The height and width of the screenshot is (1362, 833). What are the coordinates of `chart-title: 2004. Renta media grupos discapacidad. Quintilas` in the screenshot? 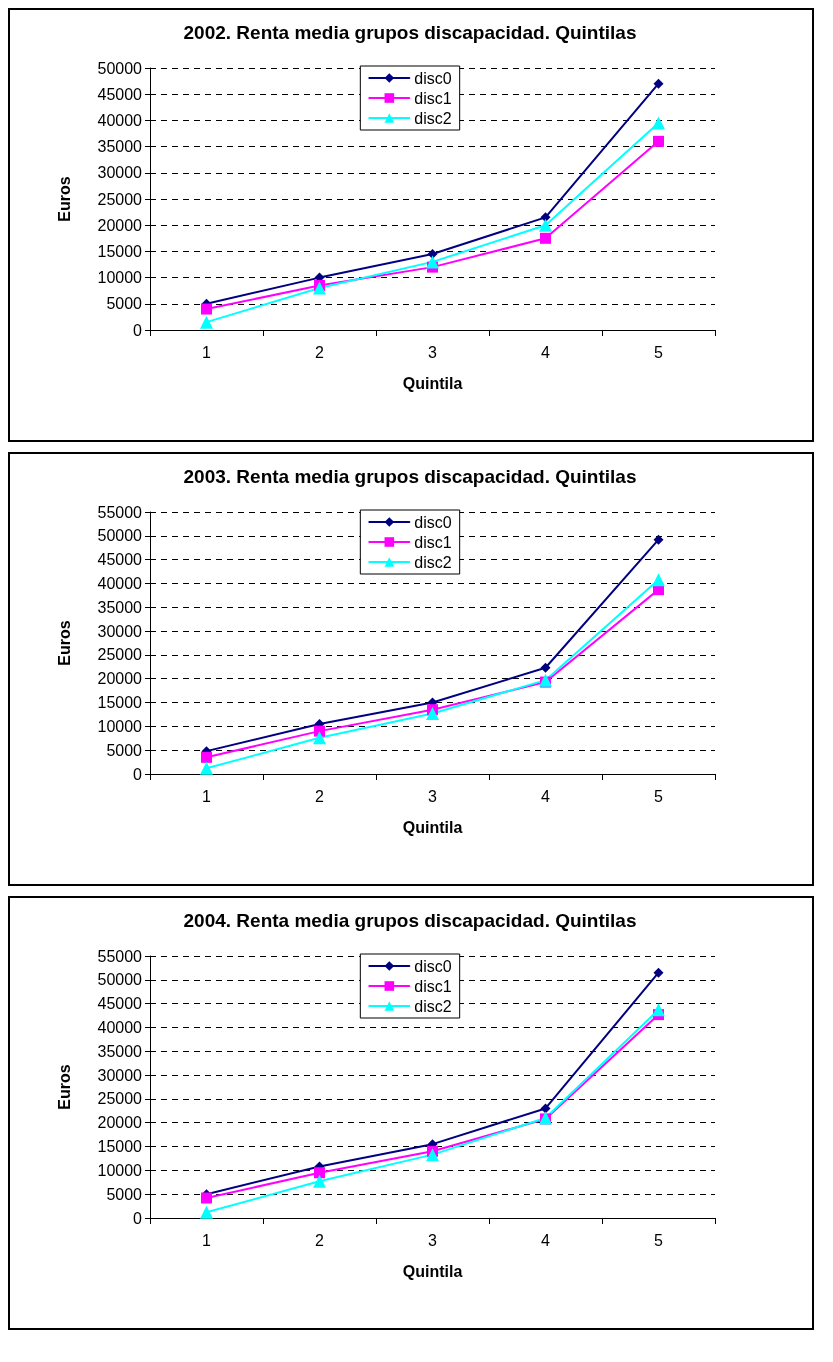 It's located at (410, 920).